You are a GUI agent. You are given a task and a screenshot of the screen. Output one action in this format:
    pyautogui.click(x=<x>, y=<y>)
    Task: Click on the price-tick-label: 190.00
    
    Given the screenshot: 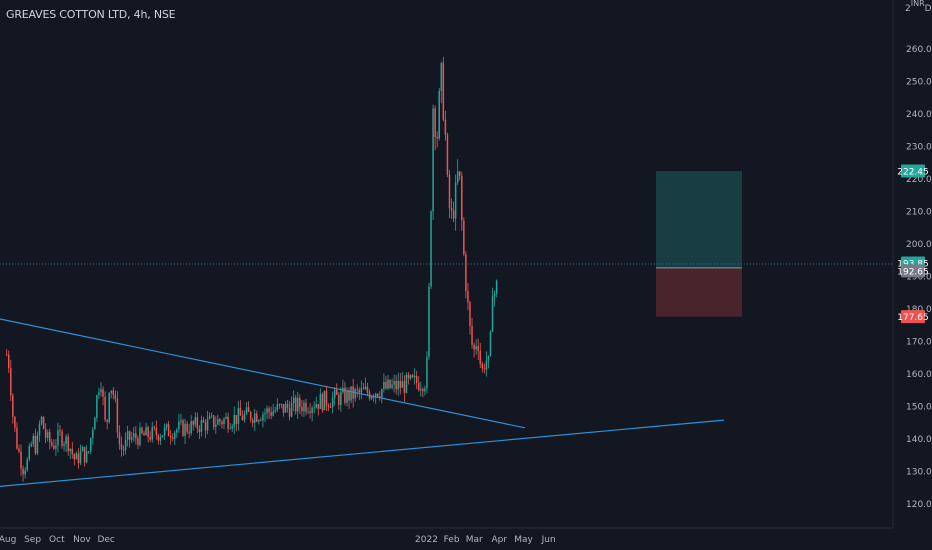 What is the action you would take?
    pyautogui.click(x=919, y=278)
    